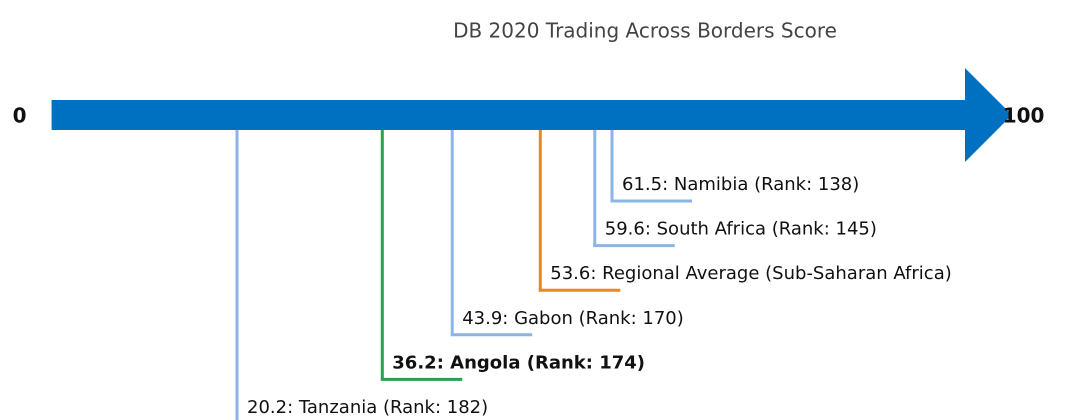 Image resolution: width=1072 pixels, height=420 pixels. I want to click on marker-label: 36.2: Angola (Rank: 174), so click(518, 362).